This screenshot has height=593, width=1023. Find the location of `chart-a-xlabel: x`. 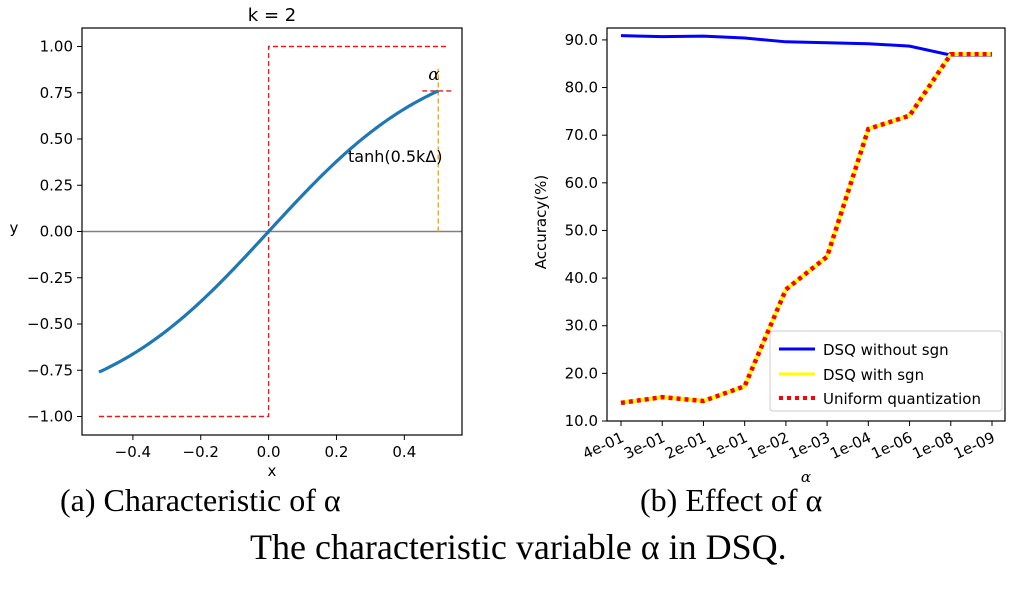

chart-a-xlabel: x is located at coordinates (272, 471).